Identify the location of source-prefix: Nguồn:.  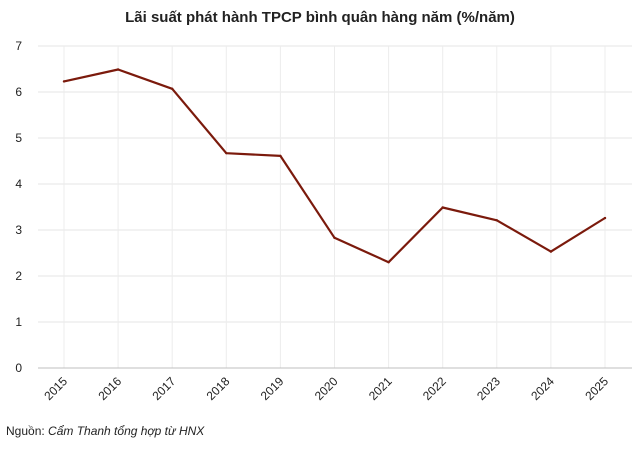
(27, 431).